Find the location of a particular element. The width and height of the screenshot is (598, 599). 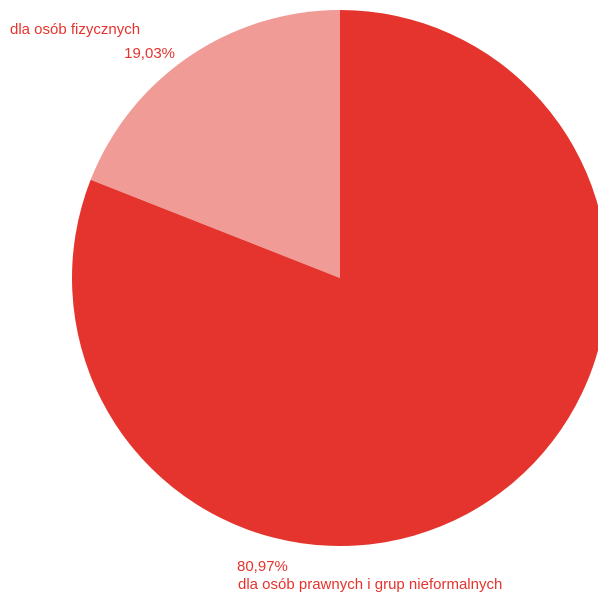

label-prawne-name: dla osób prawnych i grup nieformalnych is located at coordinates (370, 584).